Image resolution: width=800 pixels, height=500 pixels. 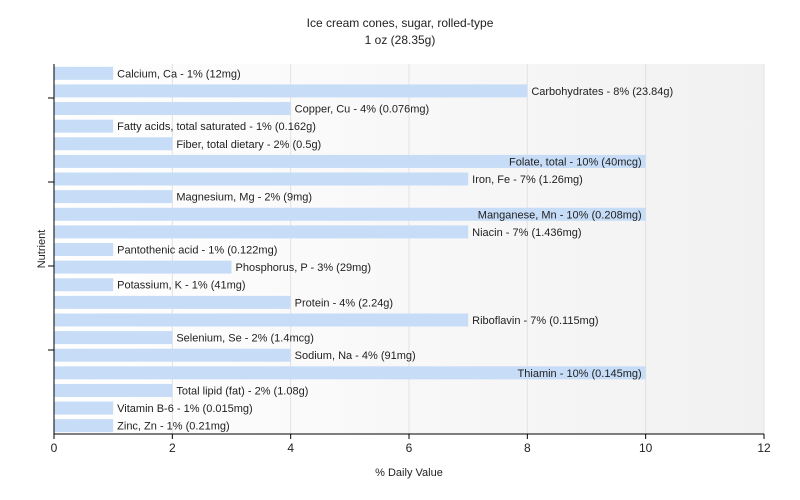 I want to click on x-tick-label: 8, so click(x=527, y=448).